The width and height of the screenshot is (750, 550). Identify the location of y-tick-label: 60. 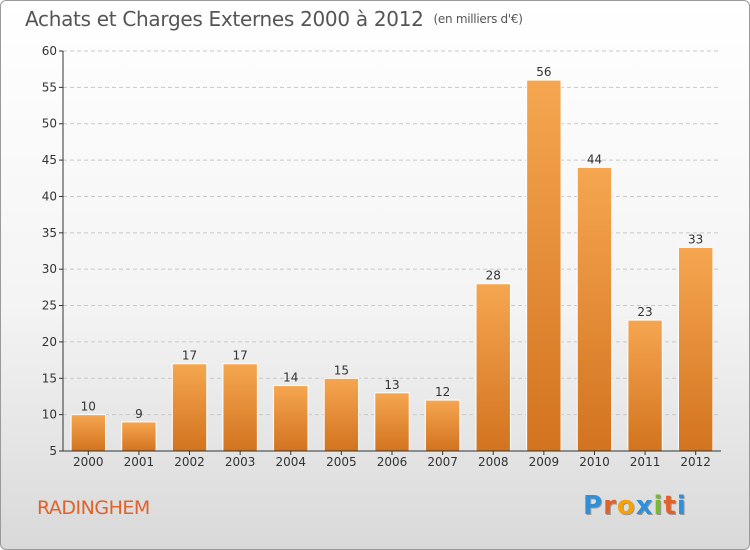
(49, 51).